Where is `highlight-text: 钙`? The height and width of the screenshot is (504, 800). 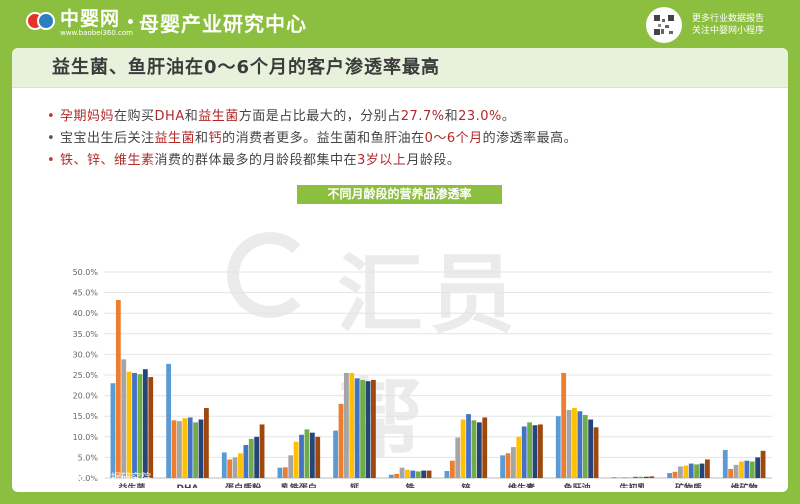 highlight-text: 钙 is located at coordinates (215, 138).